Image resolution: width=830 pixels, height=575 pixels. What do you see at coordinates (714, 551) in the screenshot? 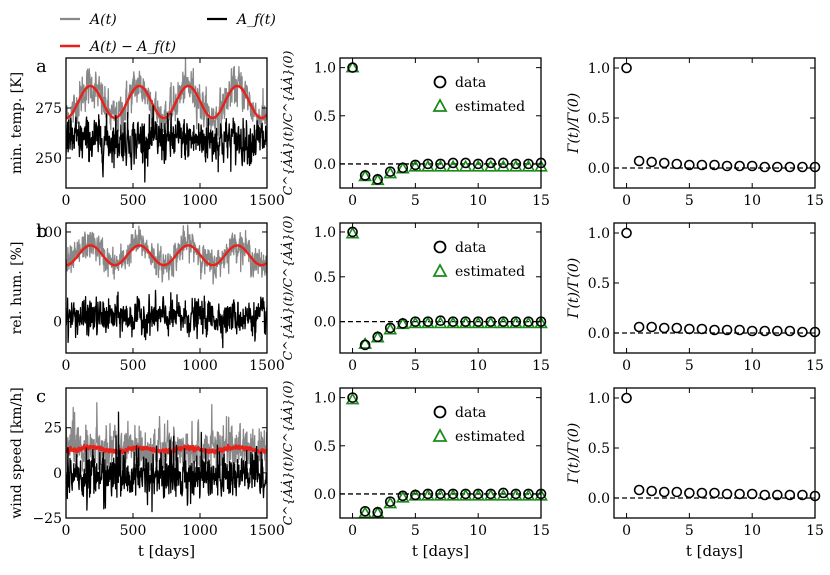
I see `x-axis-label: t [days]` at bounding box center [714, 551].